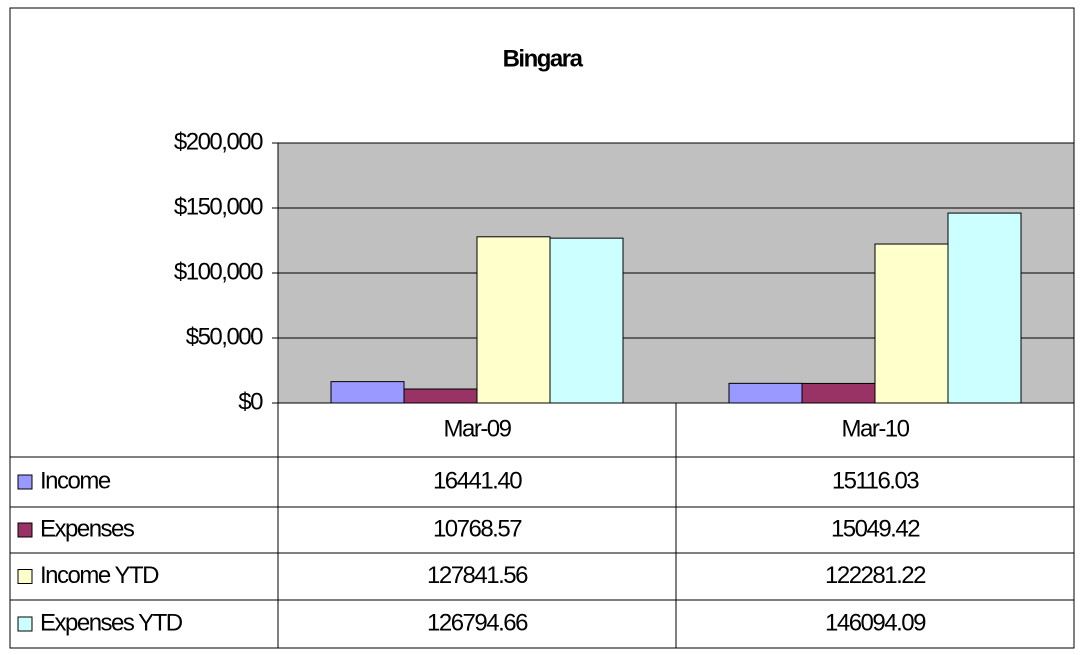 The image size is (1084, 655). I want to click on legend-label: Income, so click(75, 480).